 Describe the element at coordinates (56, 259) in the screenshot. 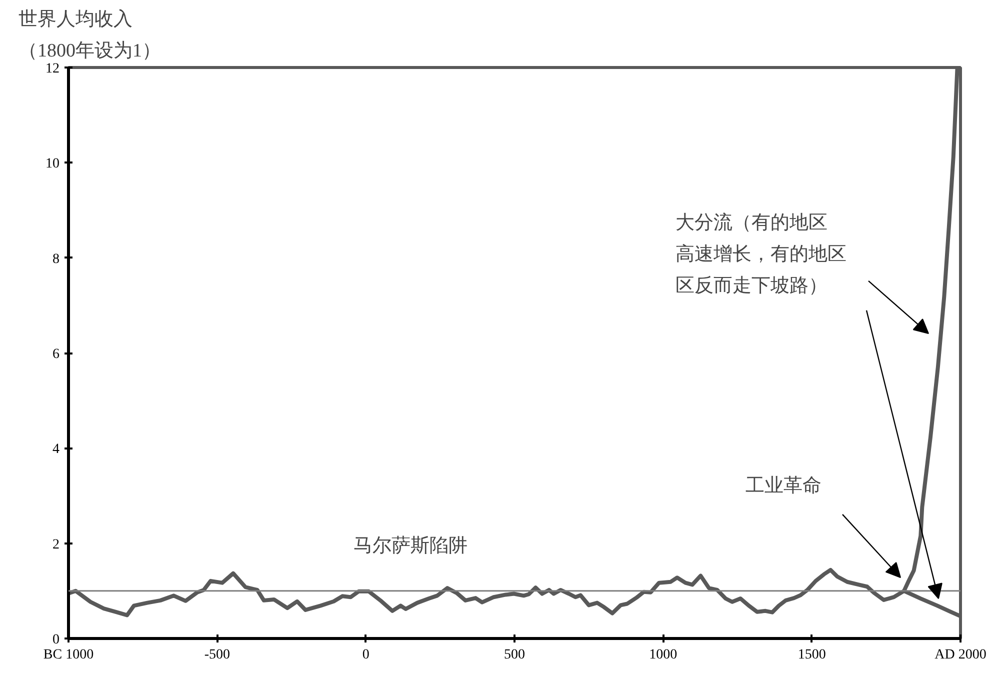

I see `y-tick-label: 8` at that location.